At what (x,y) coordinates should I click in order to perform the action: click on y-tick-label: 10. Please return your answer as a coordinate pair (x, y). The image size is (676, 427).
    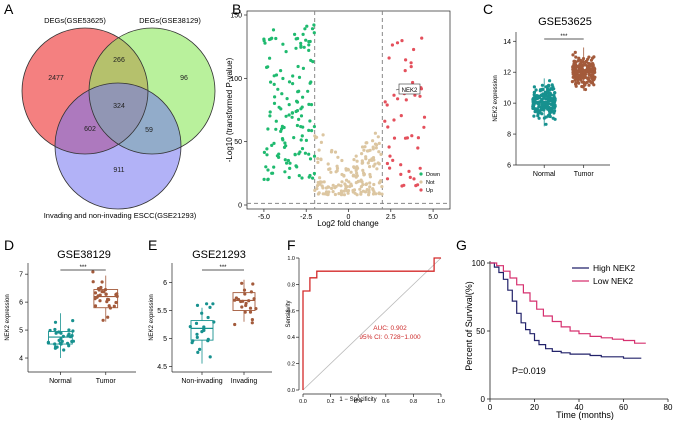
    Looking at the image, I should click on (507, 104).